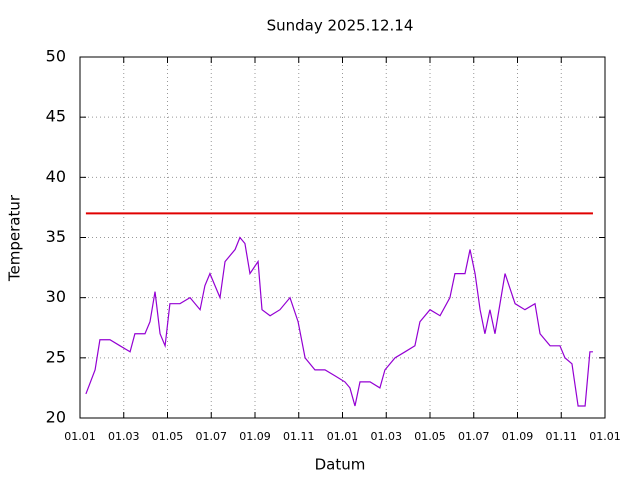 This screenshot has height=480, width=640. What do you see at coordinates (56, 236) in the screenshot?
I see `y-tick-label: 35` at bounding box center [56, 236].